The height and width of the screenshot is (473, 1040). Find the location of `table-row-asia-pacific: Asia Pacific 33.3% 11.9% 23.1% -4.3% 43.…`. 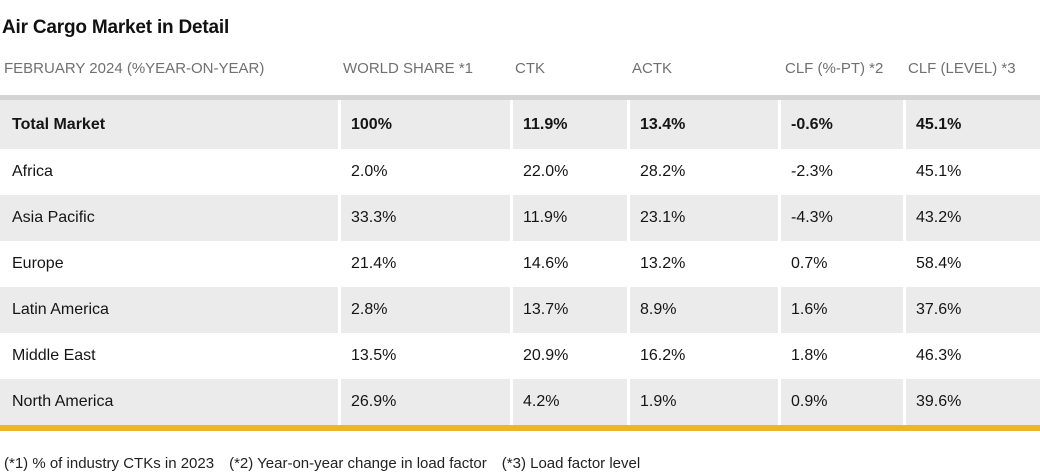

table-row-asia-pacific: Asia Pacific 33.3% 11.9% 23.1% -4.3% 43.… is located at coordinates (520, 218).